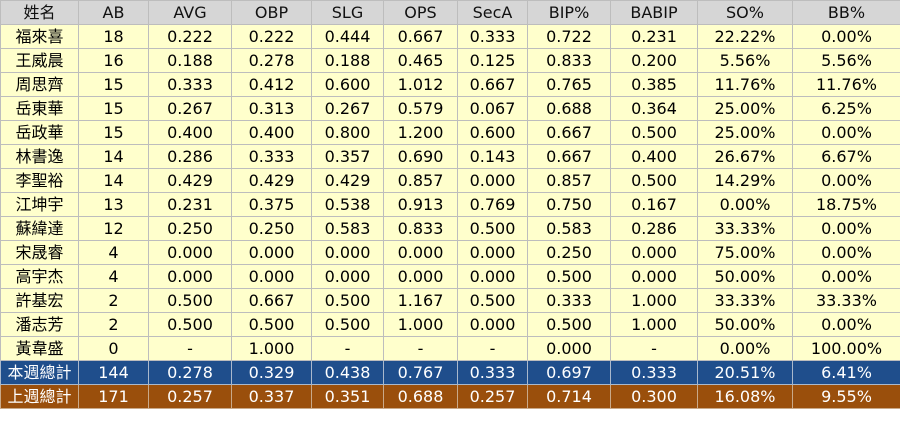  Describe the element at coordinates (39, 108) in the screenshot. I see `player-name-cell: 岳東華` at that location.